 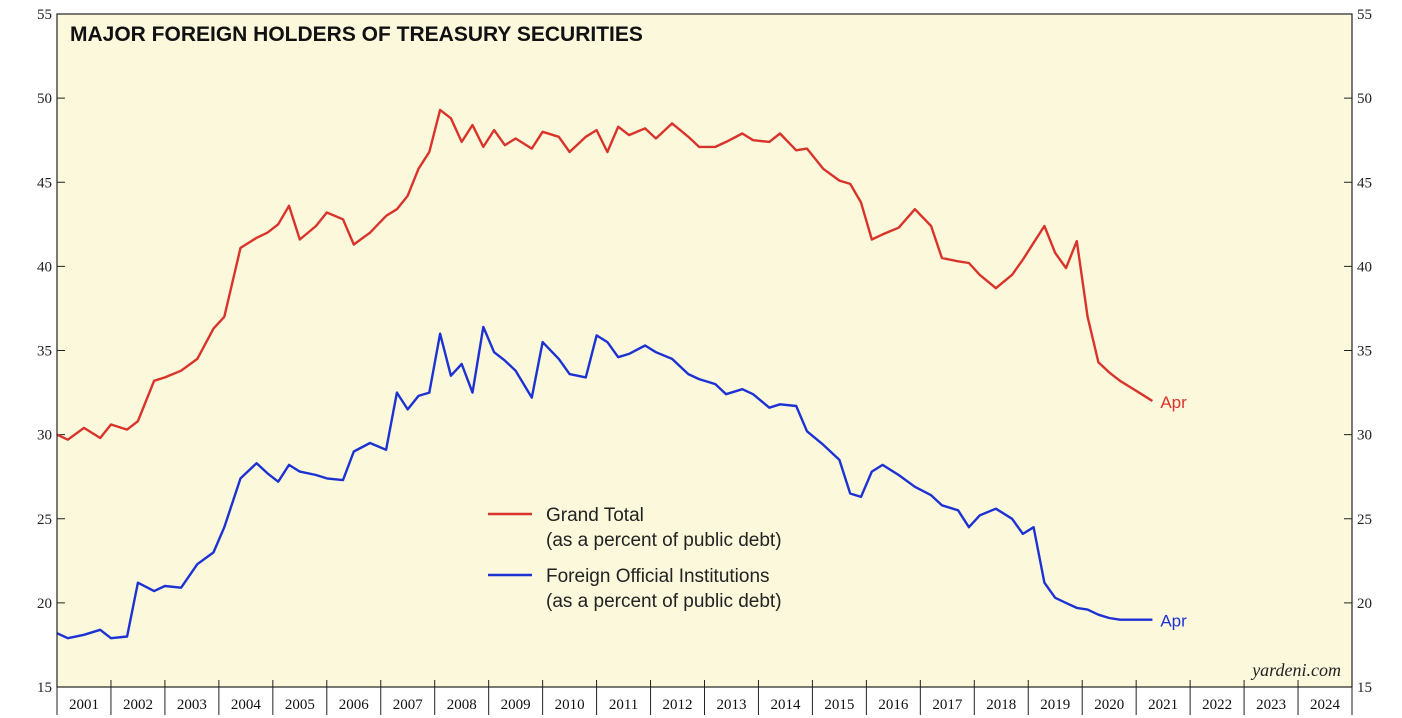 I want to click on y-tick-label-right: 45, so click(x=1364, y=183).